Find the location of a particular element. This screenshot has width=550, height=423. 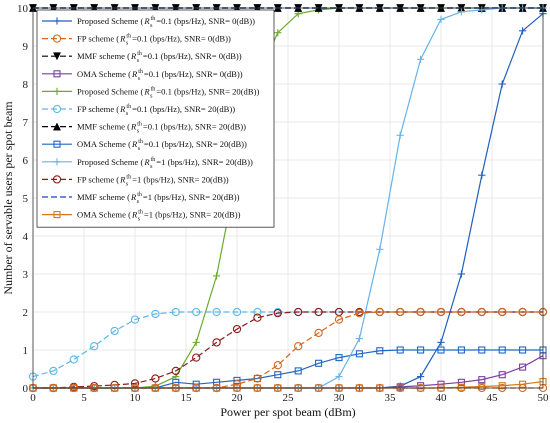

y-tick-label: 8 is located at coordinates (26, 85).